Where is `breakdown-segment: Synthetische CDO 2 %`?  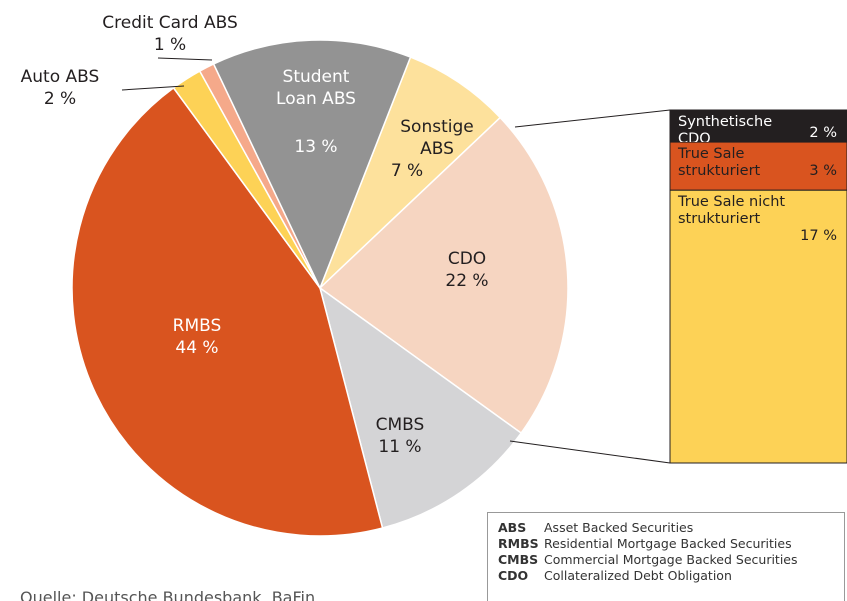 breakdown-segment: Synthetische CDO 2 % is located at coordinates (758, 126).